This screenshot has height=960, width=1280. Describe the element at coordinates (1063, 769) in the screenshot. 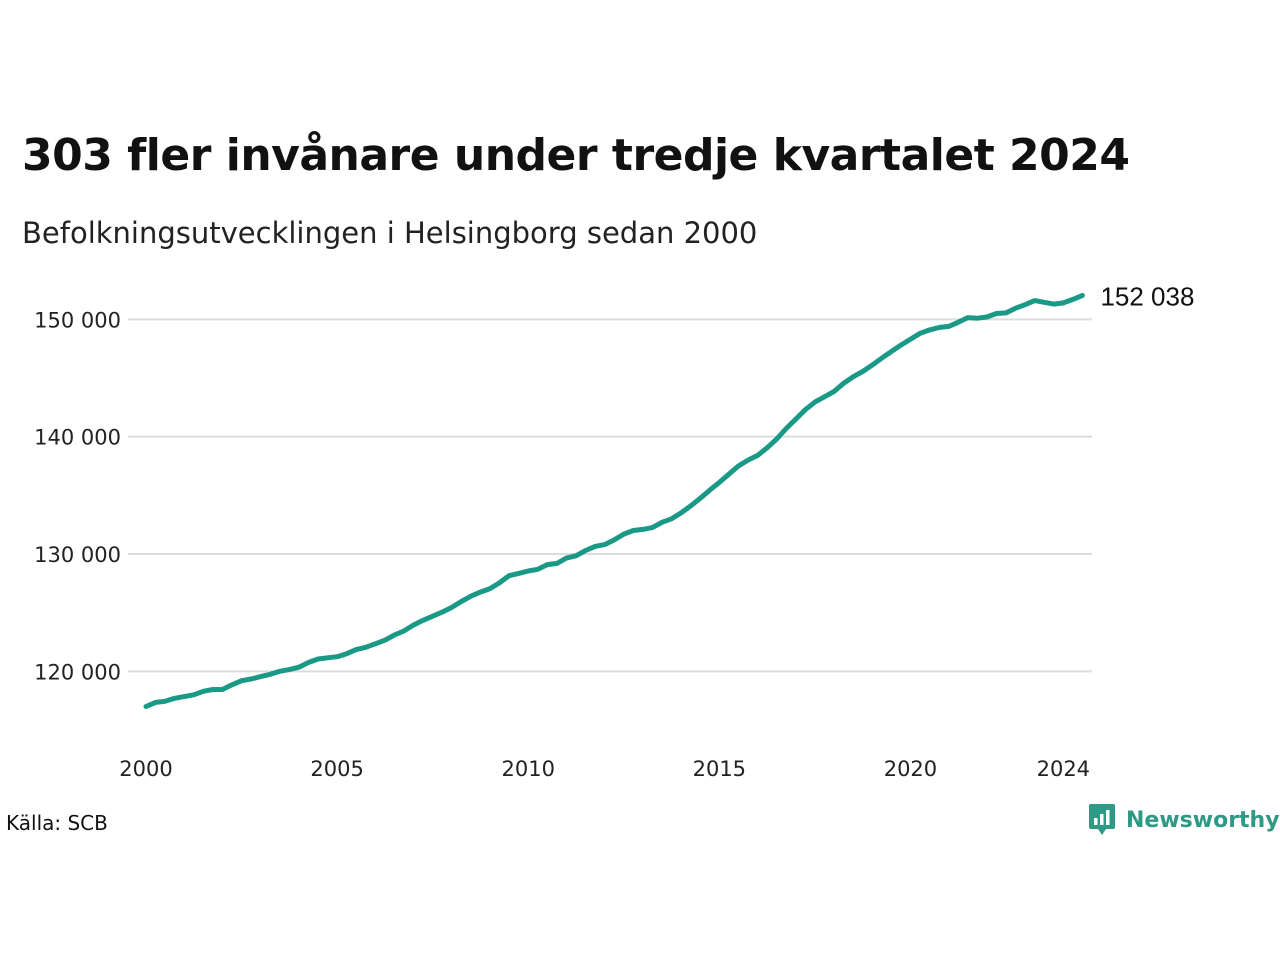

I see `x-tick-label: 2024` at that location.